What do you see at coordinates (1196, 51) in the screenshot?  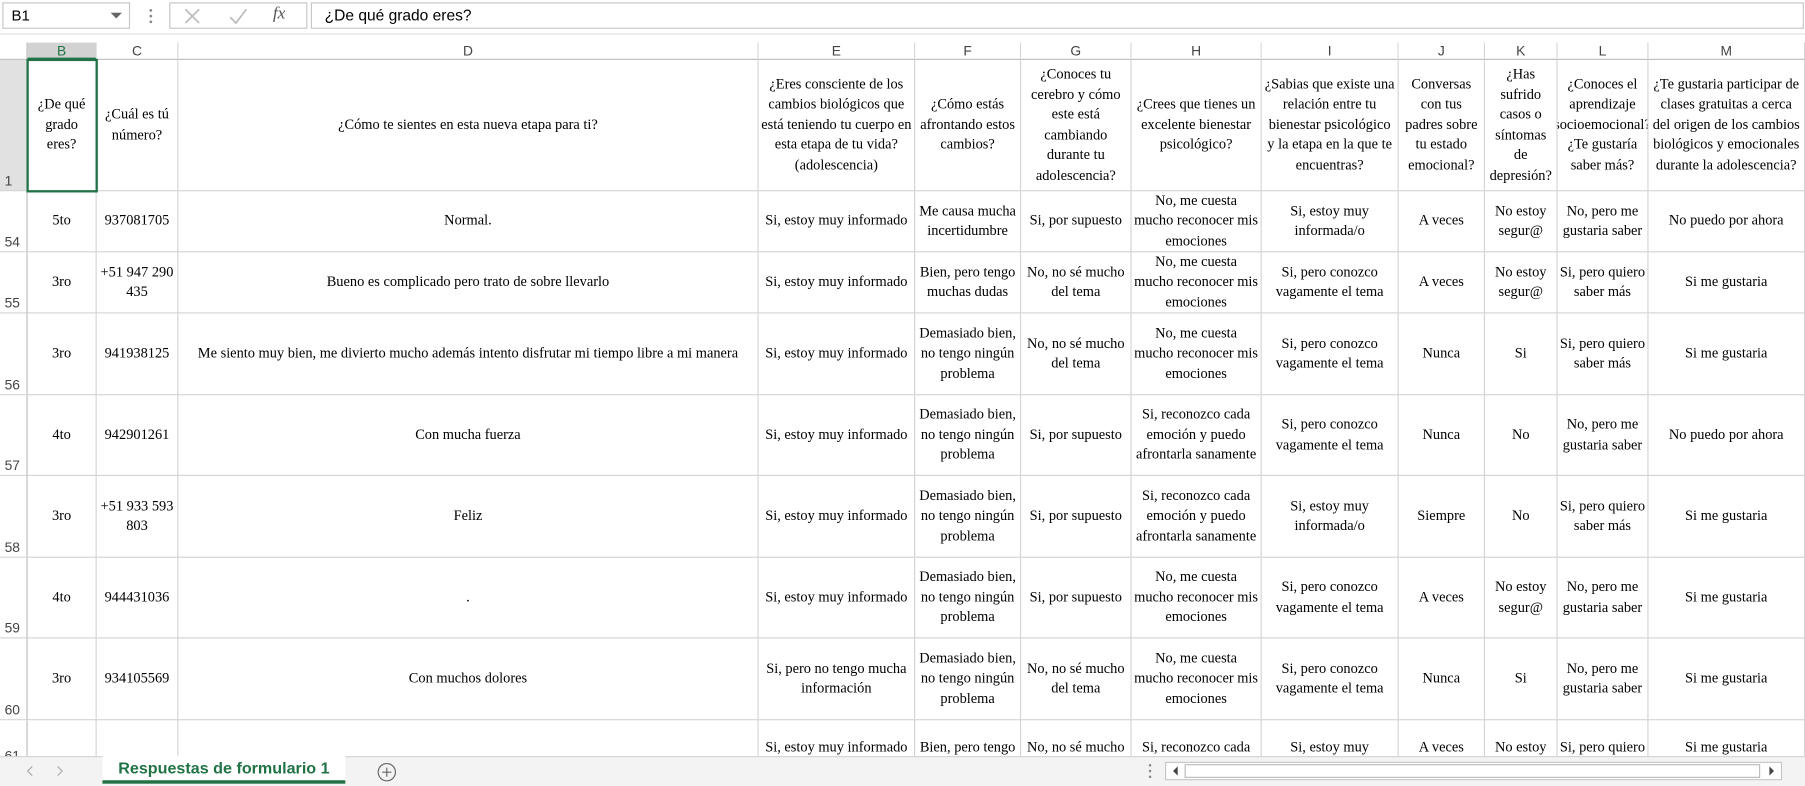 I see `column-header: H` at bounding box center [1196, 51].